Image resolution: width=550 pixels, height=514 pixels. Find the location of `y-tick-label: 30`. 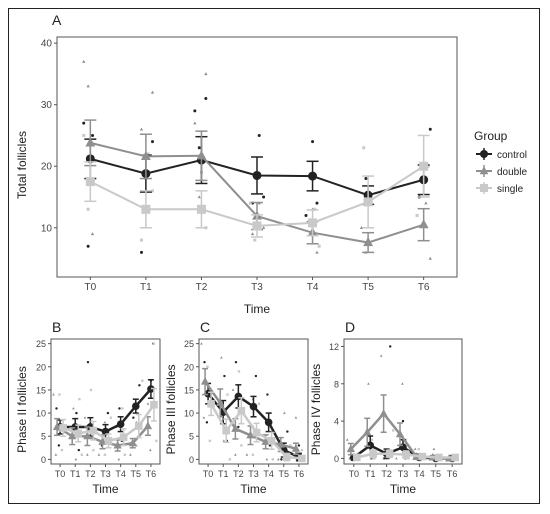

y-tick-label: 30 is located at coordinates (47, 105).